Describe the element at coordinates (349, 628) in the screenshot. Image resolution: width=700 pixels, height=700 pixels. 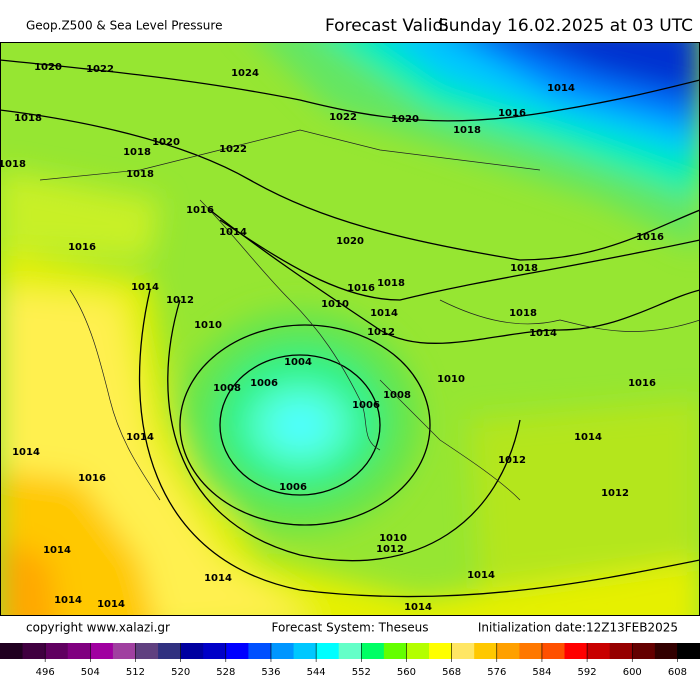
I see `forecast-system: Forecast System: Theseus` at that location.